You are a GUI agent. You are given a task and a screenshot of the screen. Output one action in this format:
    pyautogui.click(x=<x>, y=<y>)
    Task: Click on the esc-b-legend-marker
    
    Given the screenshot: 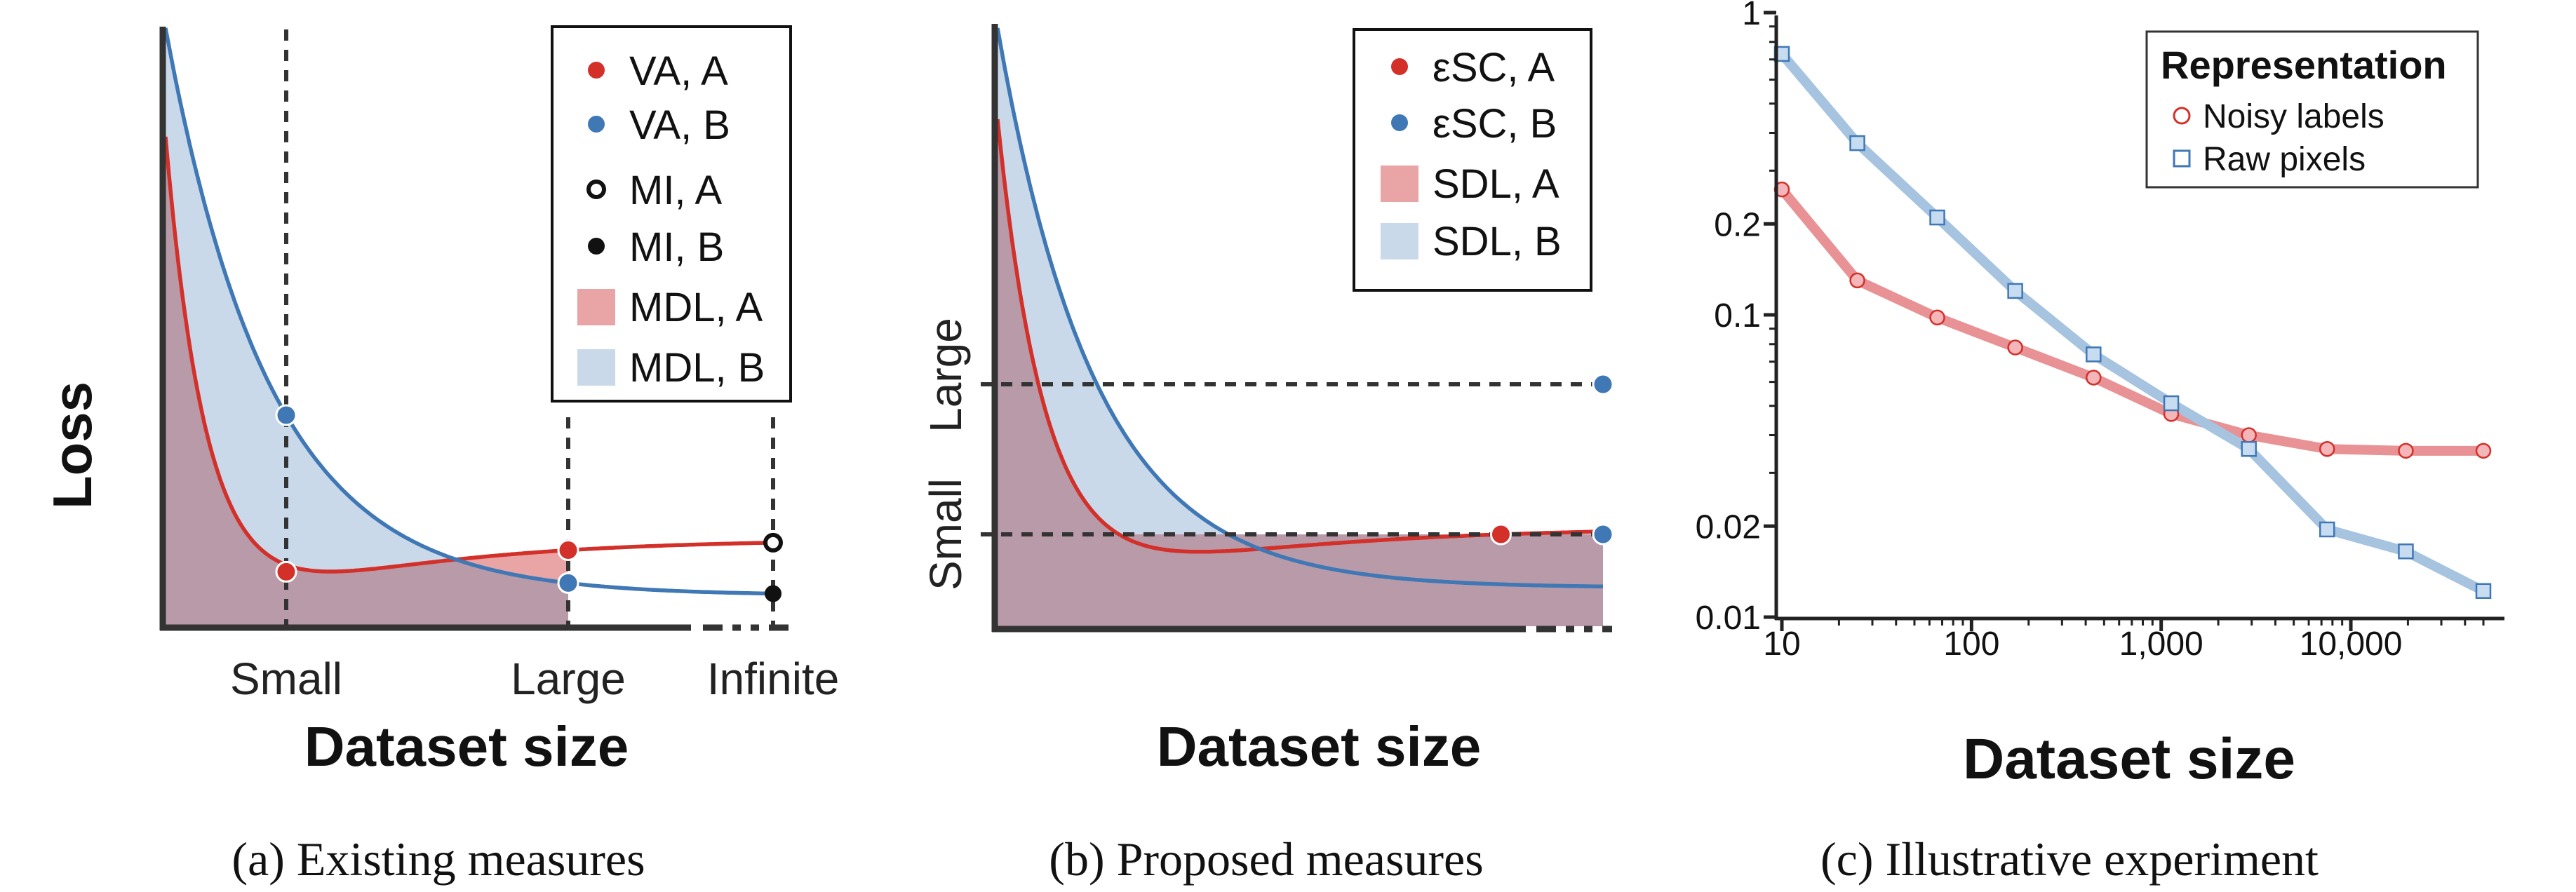 What is the action you would take?
    pyautogui.click(x=1399, y=122)
    